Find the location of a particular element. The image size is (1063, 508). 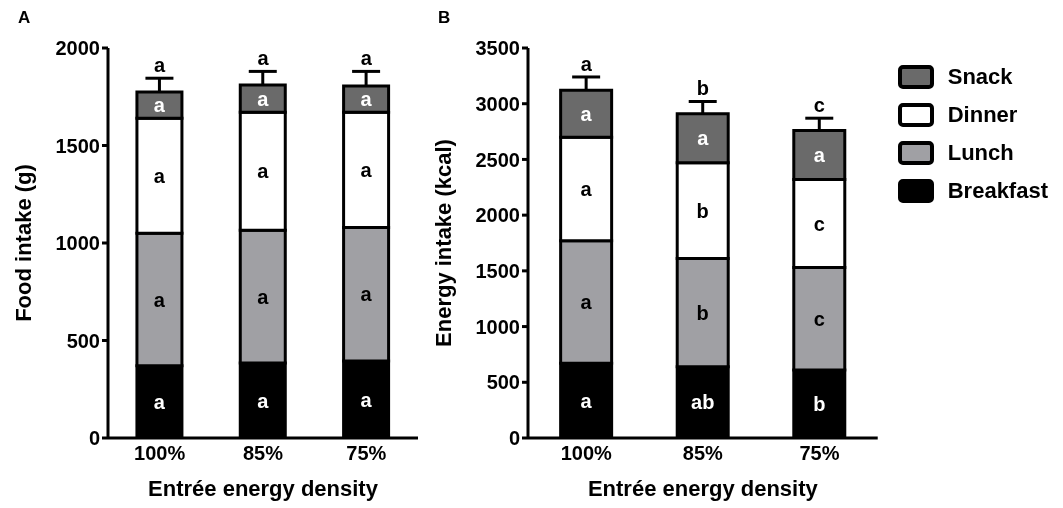

y-axis-title: Energy intake (kcal) is located at coordinates (443, 243).